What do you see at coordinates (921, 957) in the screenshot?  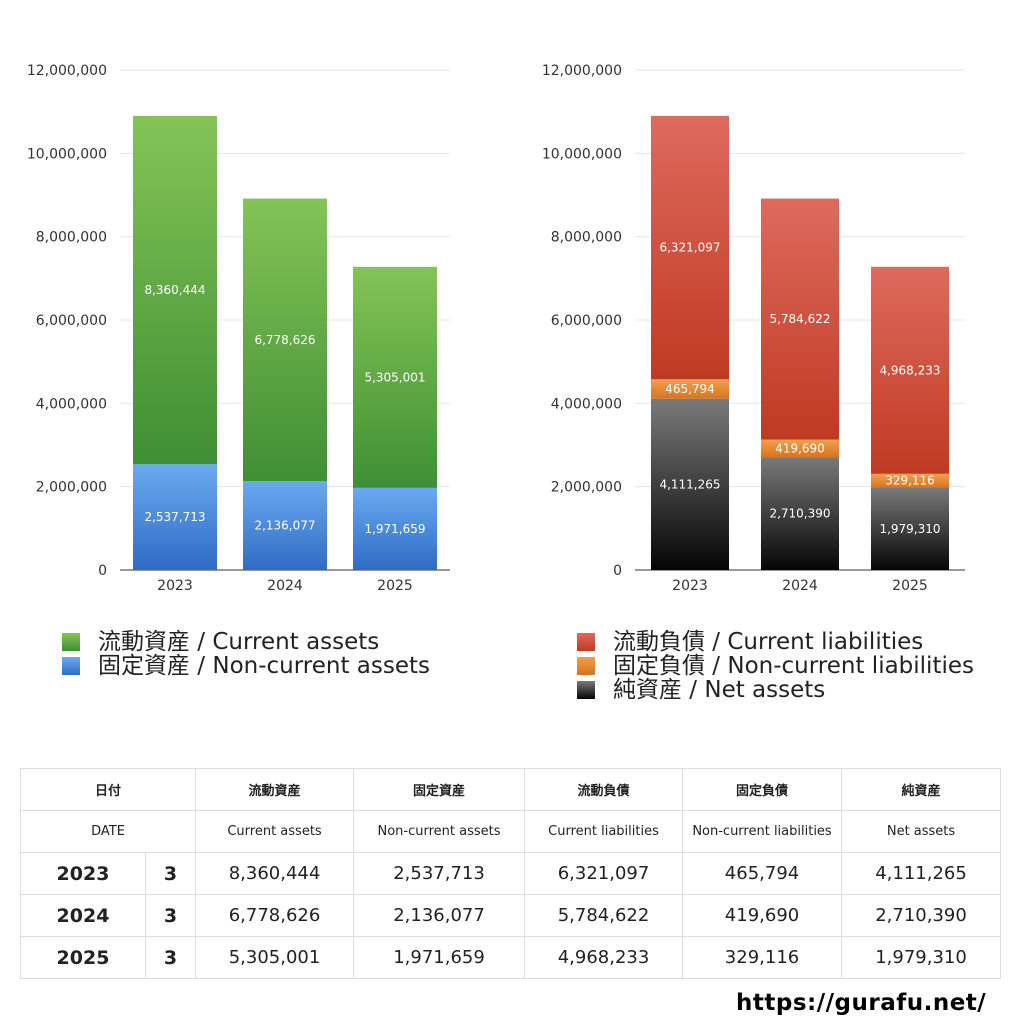 I see `cell-net-assets: 1,979,310` at bounding box center [921, 957].